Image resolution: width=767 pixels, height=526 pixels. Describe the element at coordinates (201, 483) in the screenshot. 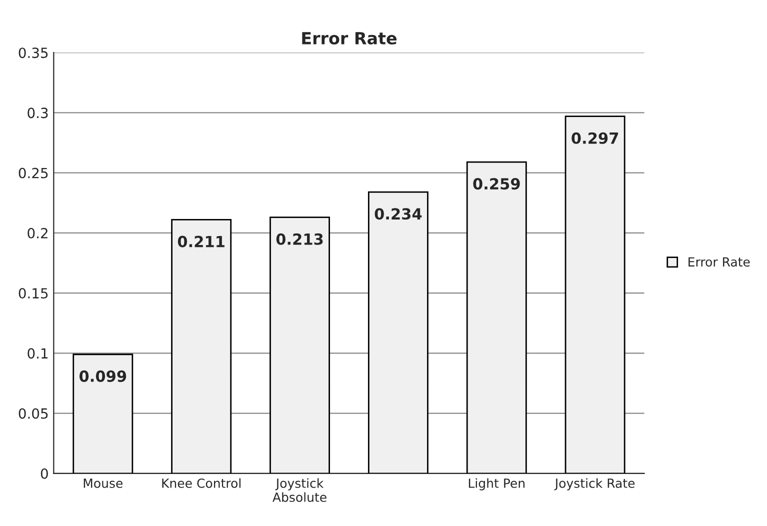

I see `x-tick-label: Knee Control` at that location.